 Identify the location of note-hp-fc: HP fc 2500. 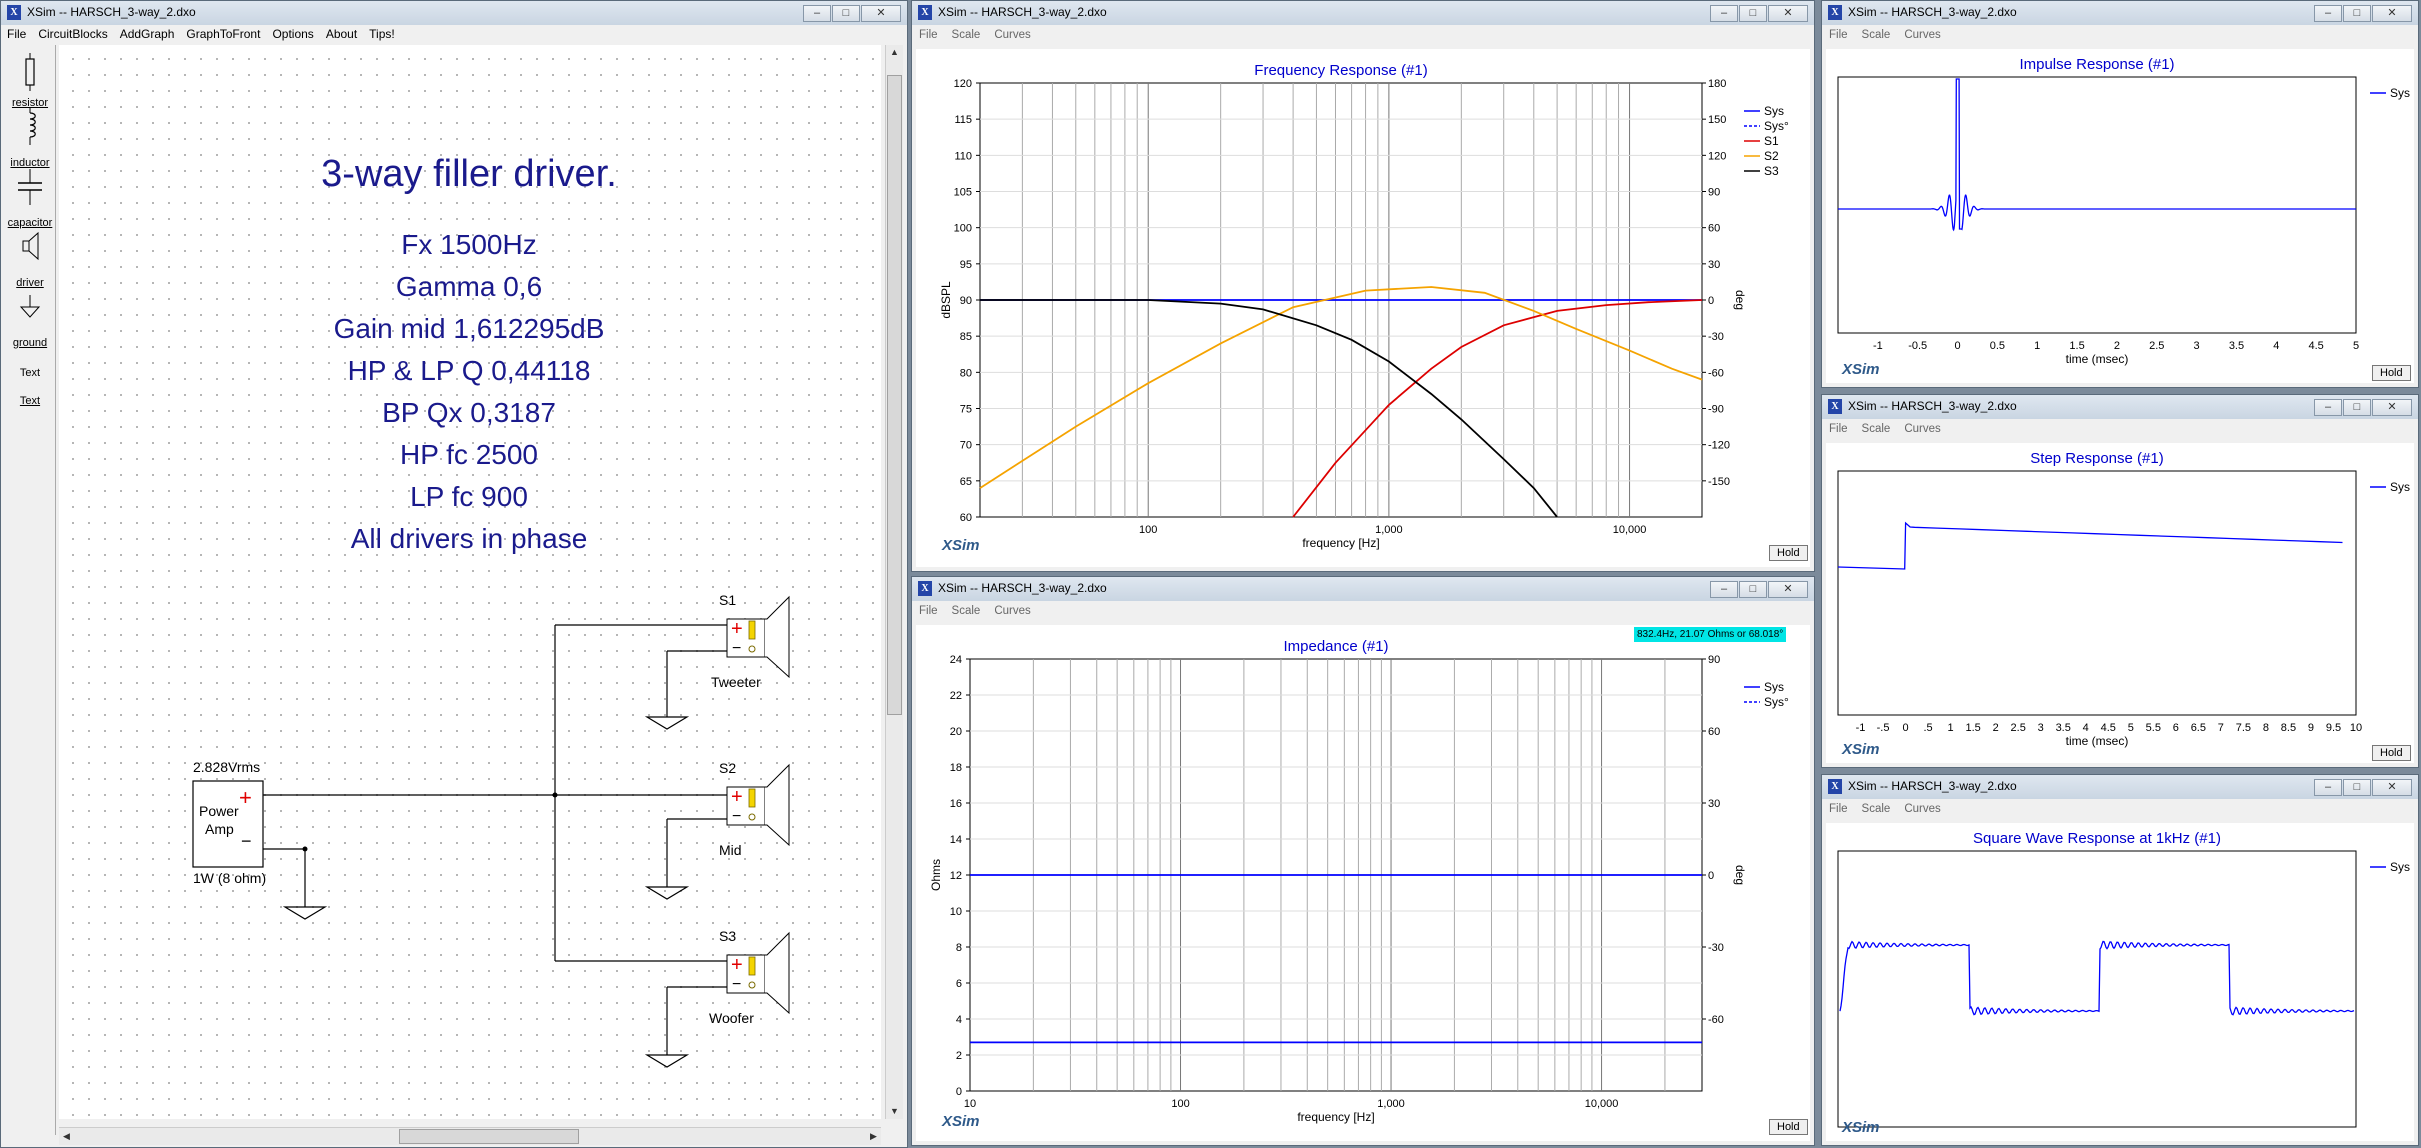
(469, 454).